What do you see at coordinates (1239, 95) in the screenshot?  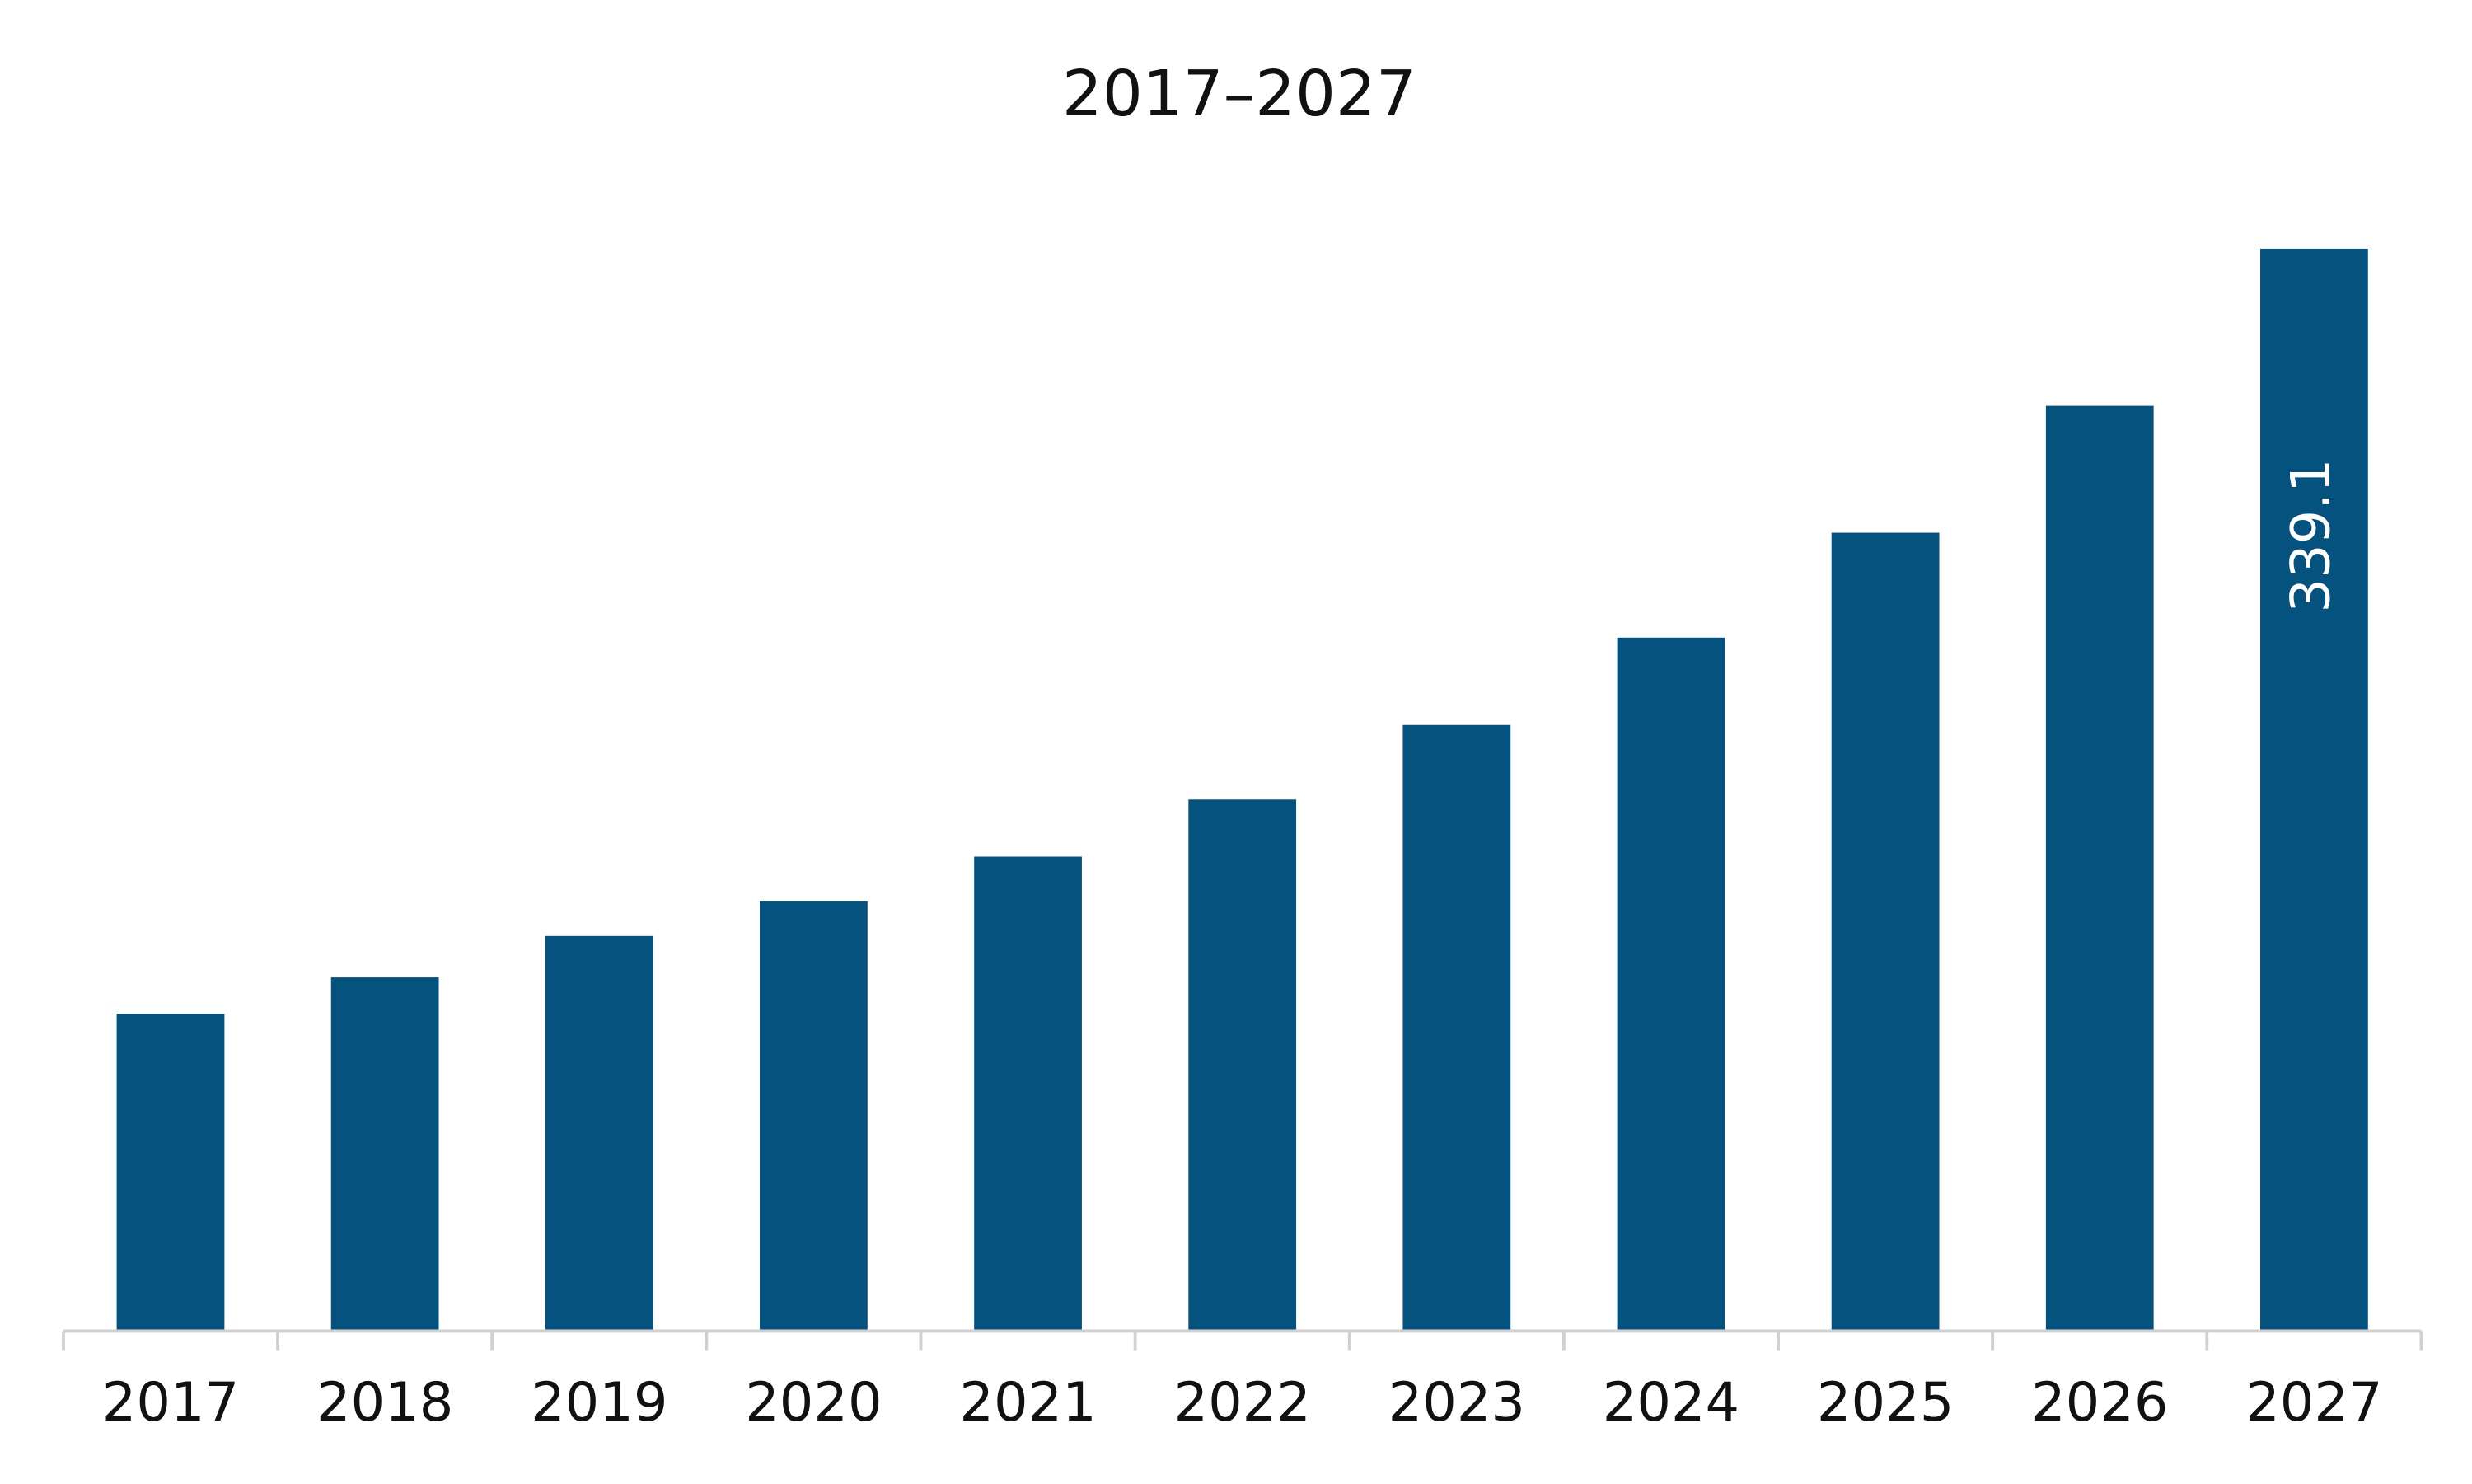 I see `chart-title: 2017–2027` at bounding box center [1239, 95].